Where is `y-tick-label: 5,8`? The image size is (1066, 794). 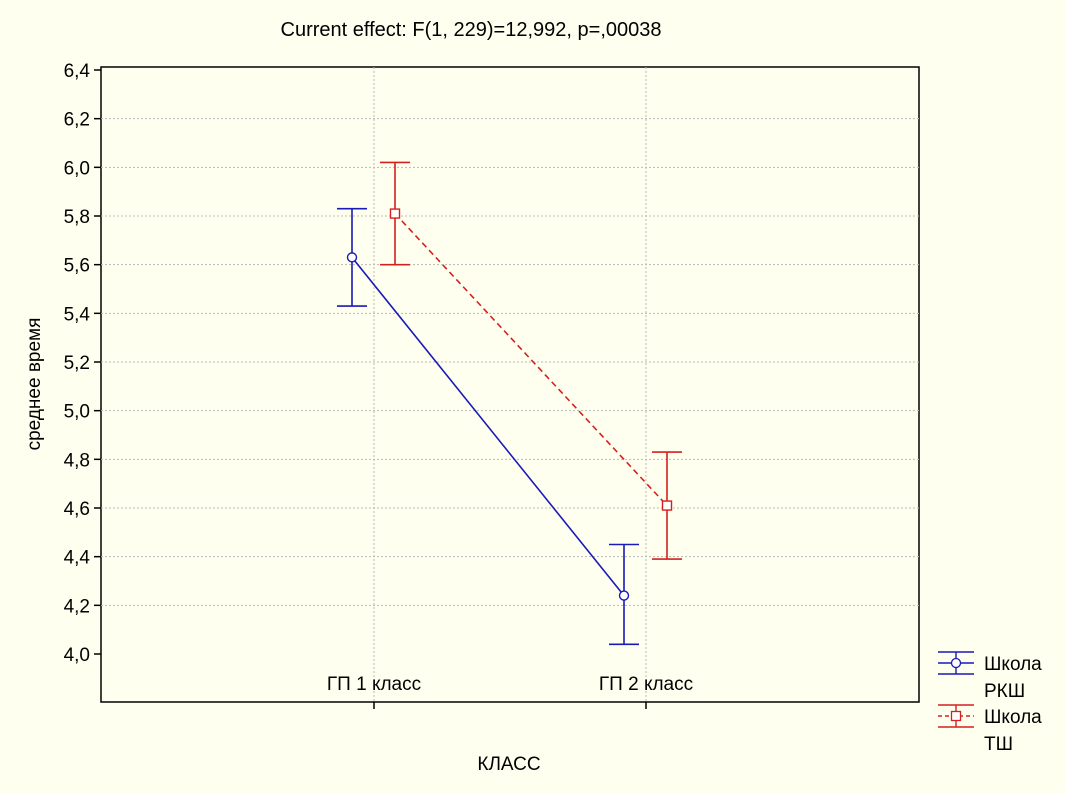 y-tick-label: 5,8 is located at coordinates (77, 217).